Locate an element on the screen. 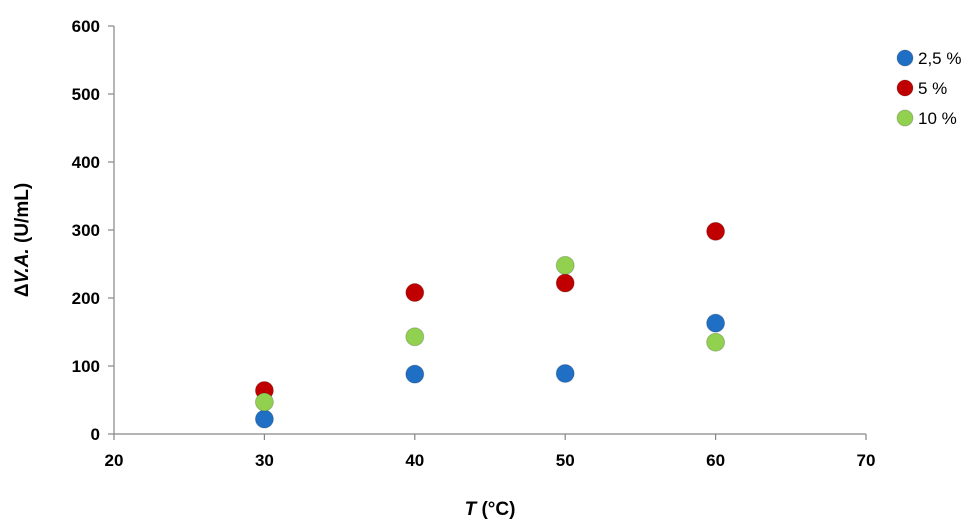 The width and height of the screenshot is (978, 522). legend-item: 5 % is located at coordinates (921, 88).